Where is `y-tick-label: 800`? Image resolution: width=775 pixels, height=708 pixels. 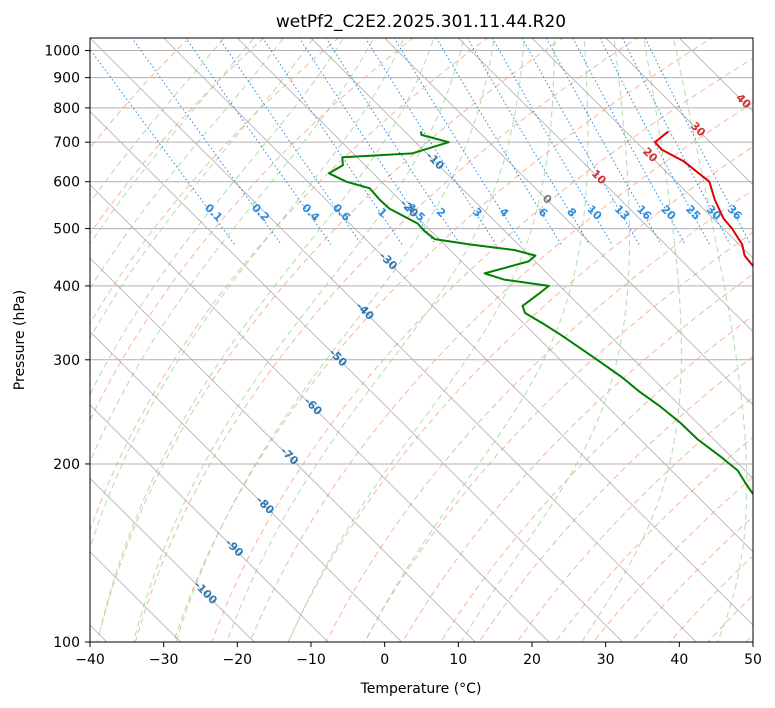
y-tick-label: 800 is located at coordinates (66, 109).